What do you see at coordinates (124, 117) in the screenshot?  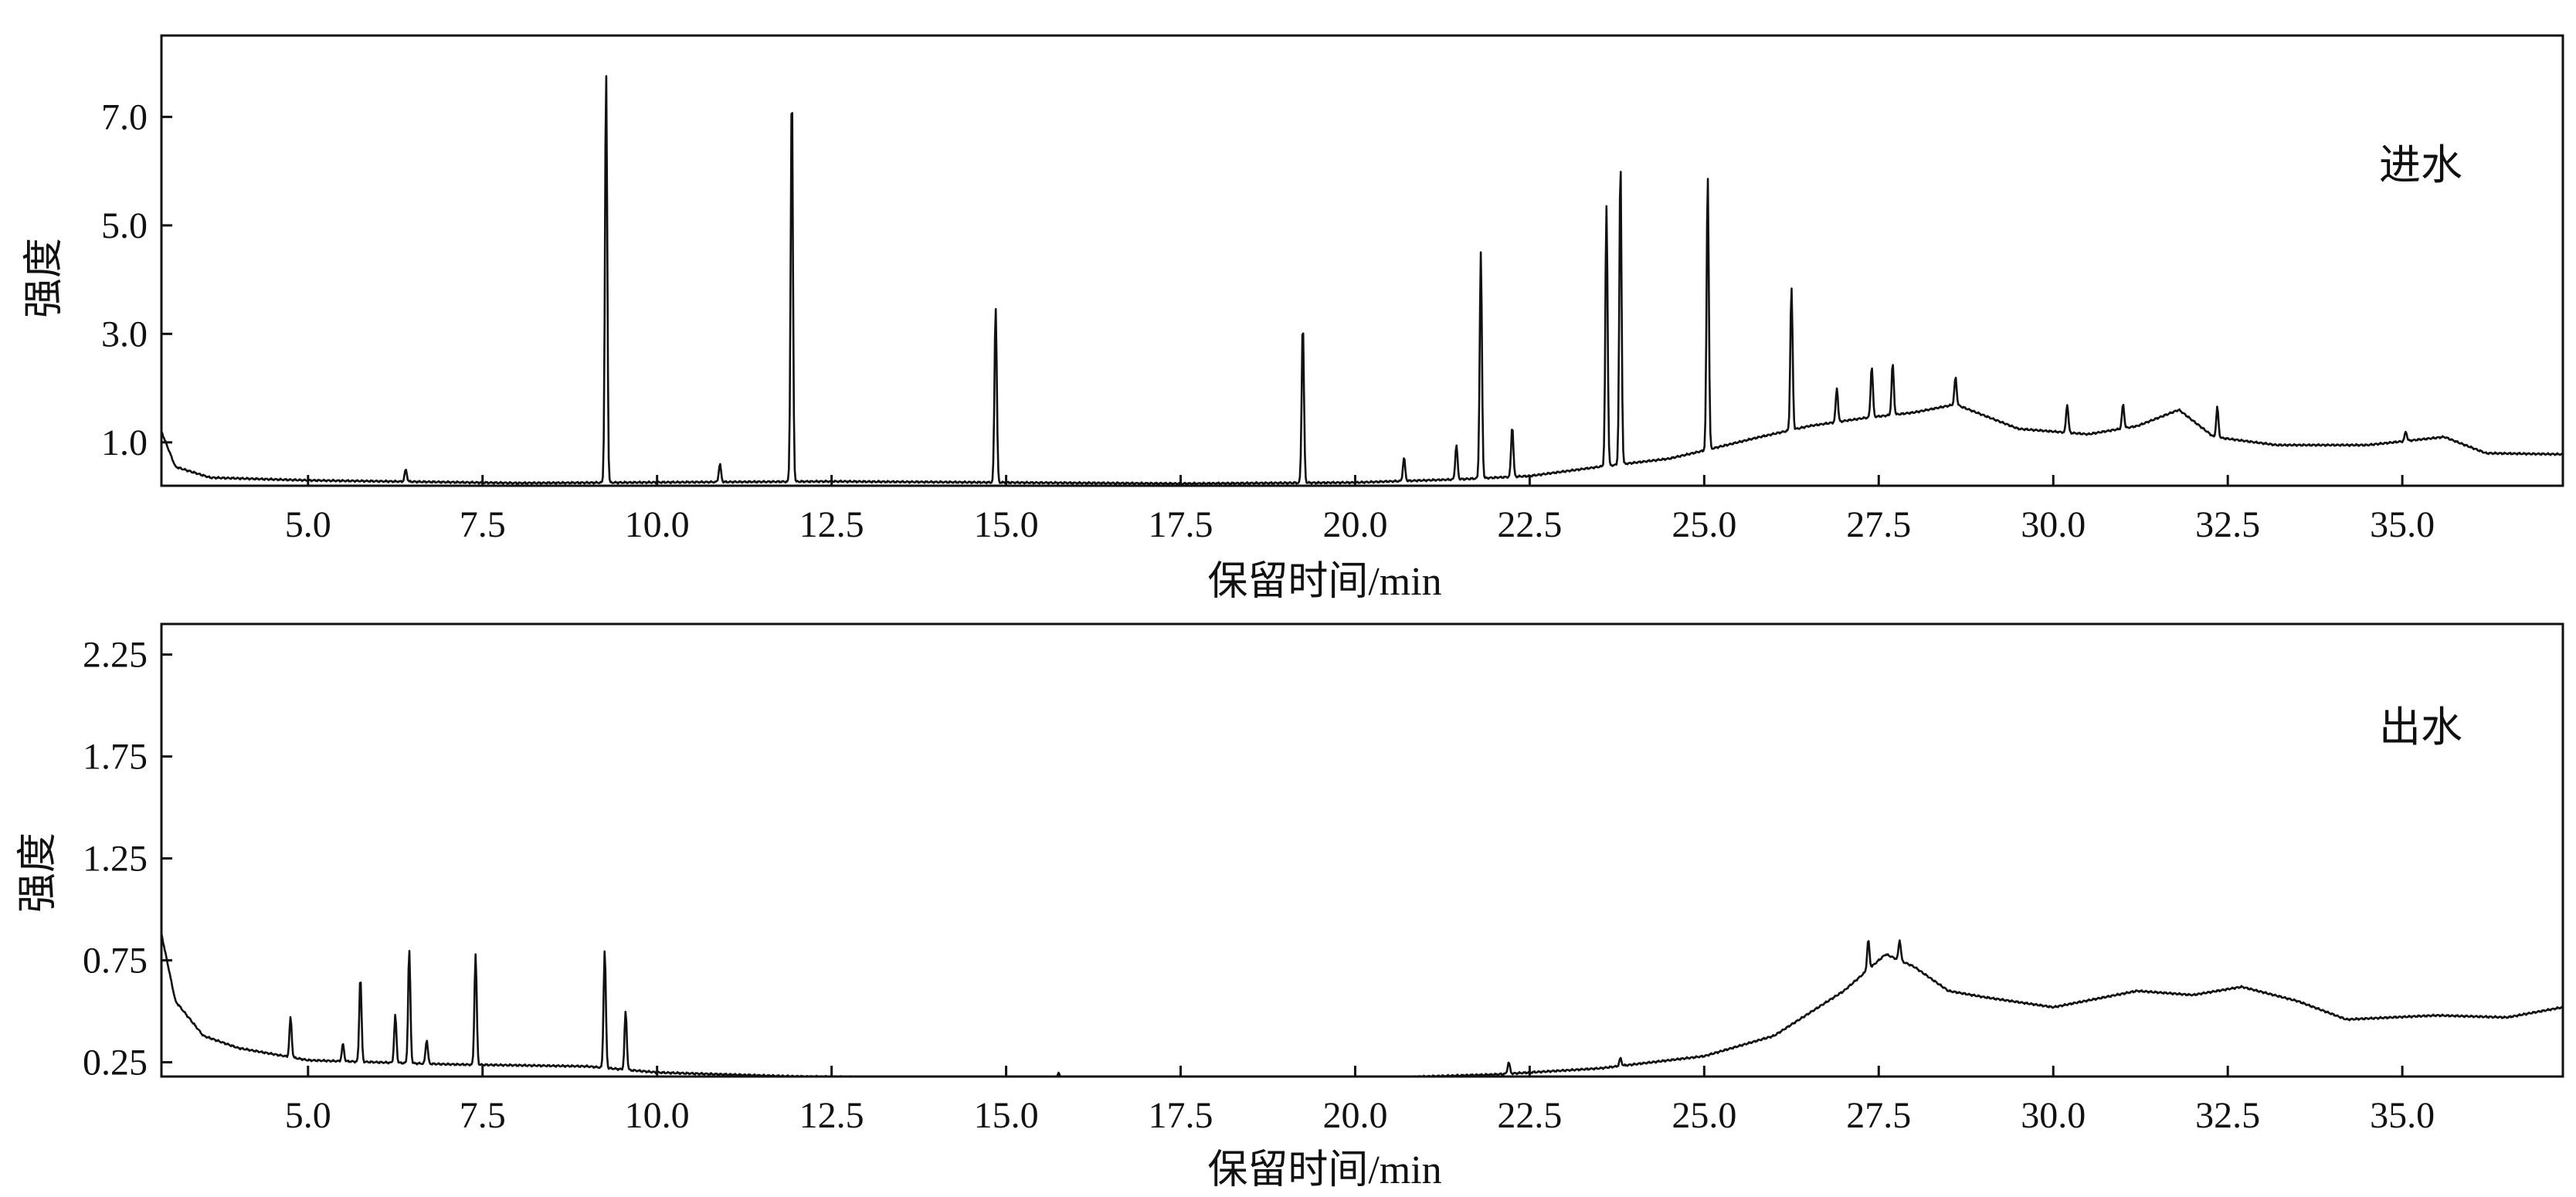 I see `y-tick-label-influent: 7.0` at bounding box center [124, 117].